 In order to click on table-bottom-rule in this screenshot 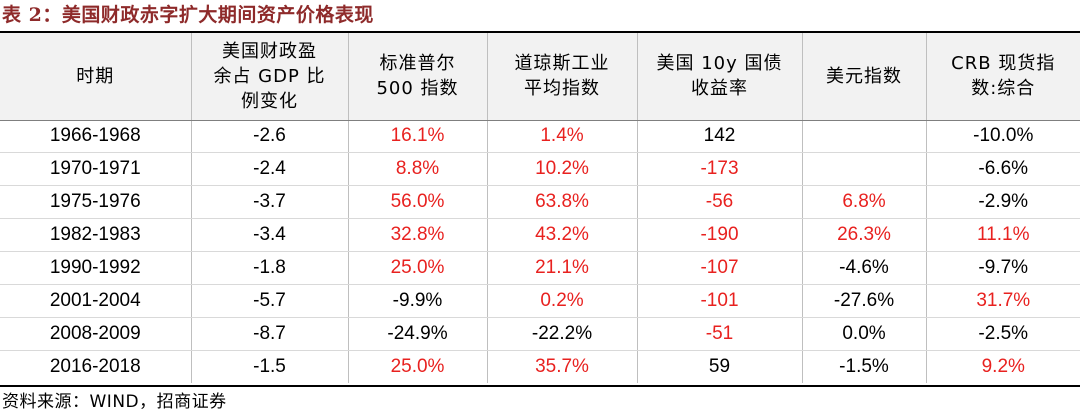, I will do `click(540, 386)`.